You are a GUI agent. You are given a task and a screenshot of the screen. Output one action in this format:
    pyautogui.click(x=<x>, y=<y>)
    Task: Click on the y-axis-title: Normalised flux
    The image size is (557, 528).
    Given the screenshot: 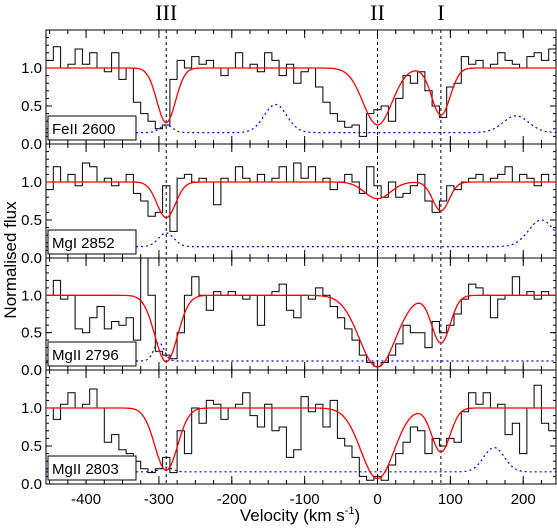 What is the action you would take?
    pyautogui.click(x=10, y=260)
    